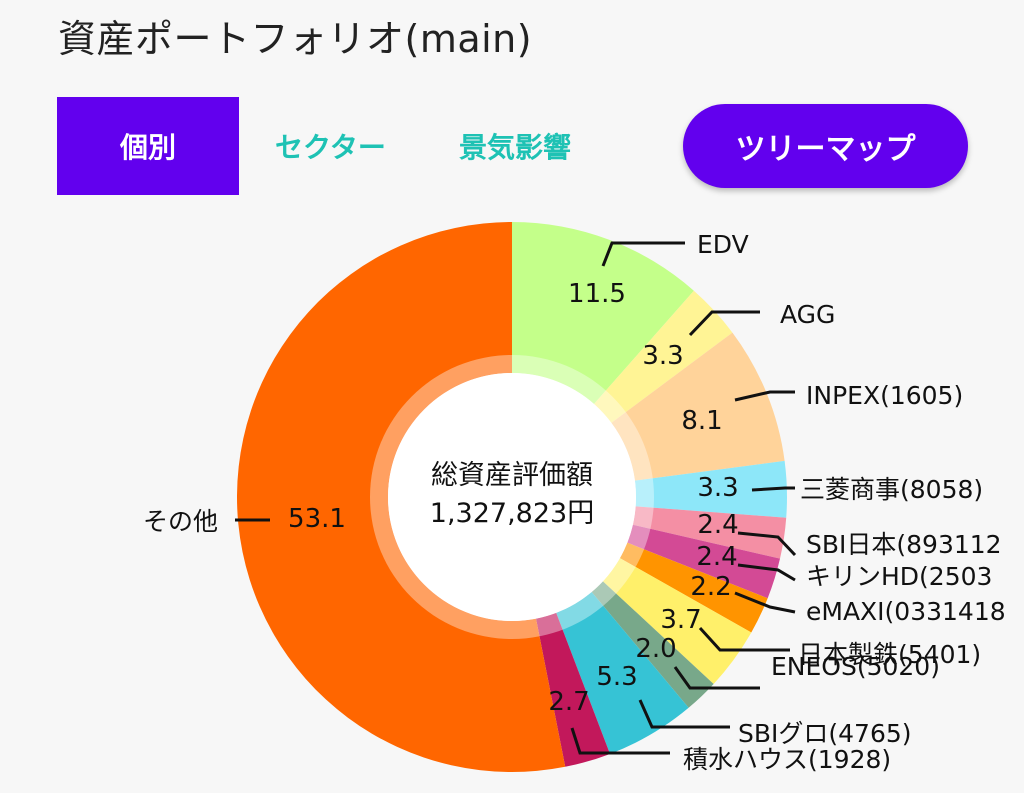 The width and height of the screenshot is (1024, 793). I want to click on page-title: 資産ポートフォリオ(main), so click(295, 39).